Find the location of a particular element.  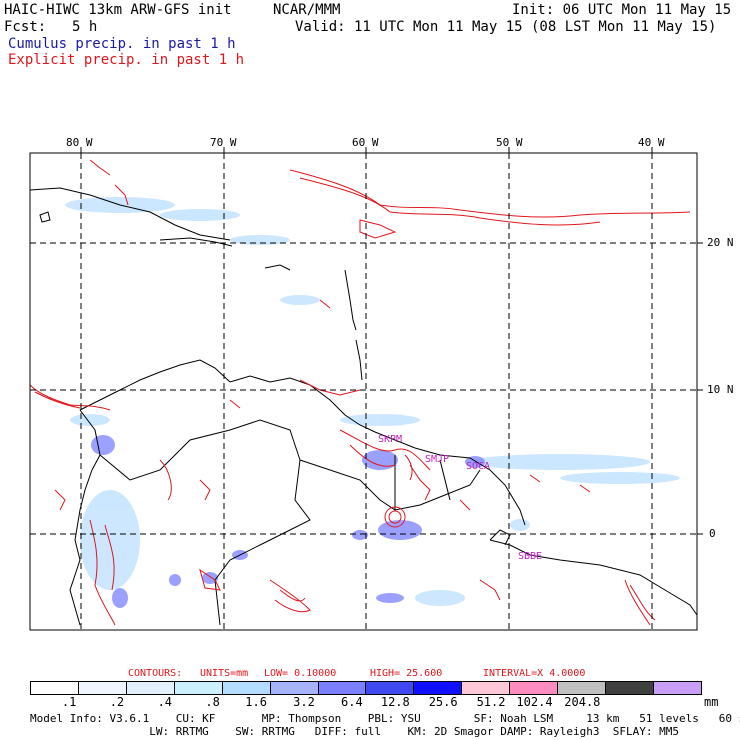

legend-labels: .1 .2 .4 .8 1.6 3.2 6.4 12.8 25.6 51.2 102.4 204.8 is located at coordinates (365, 702).